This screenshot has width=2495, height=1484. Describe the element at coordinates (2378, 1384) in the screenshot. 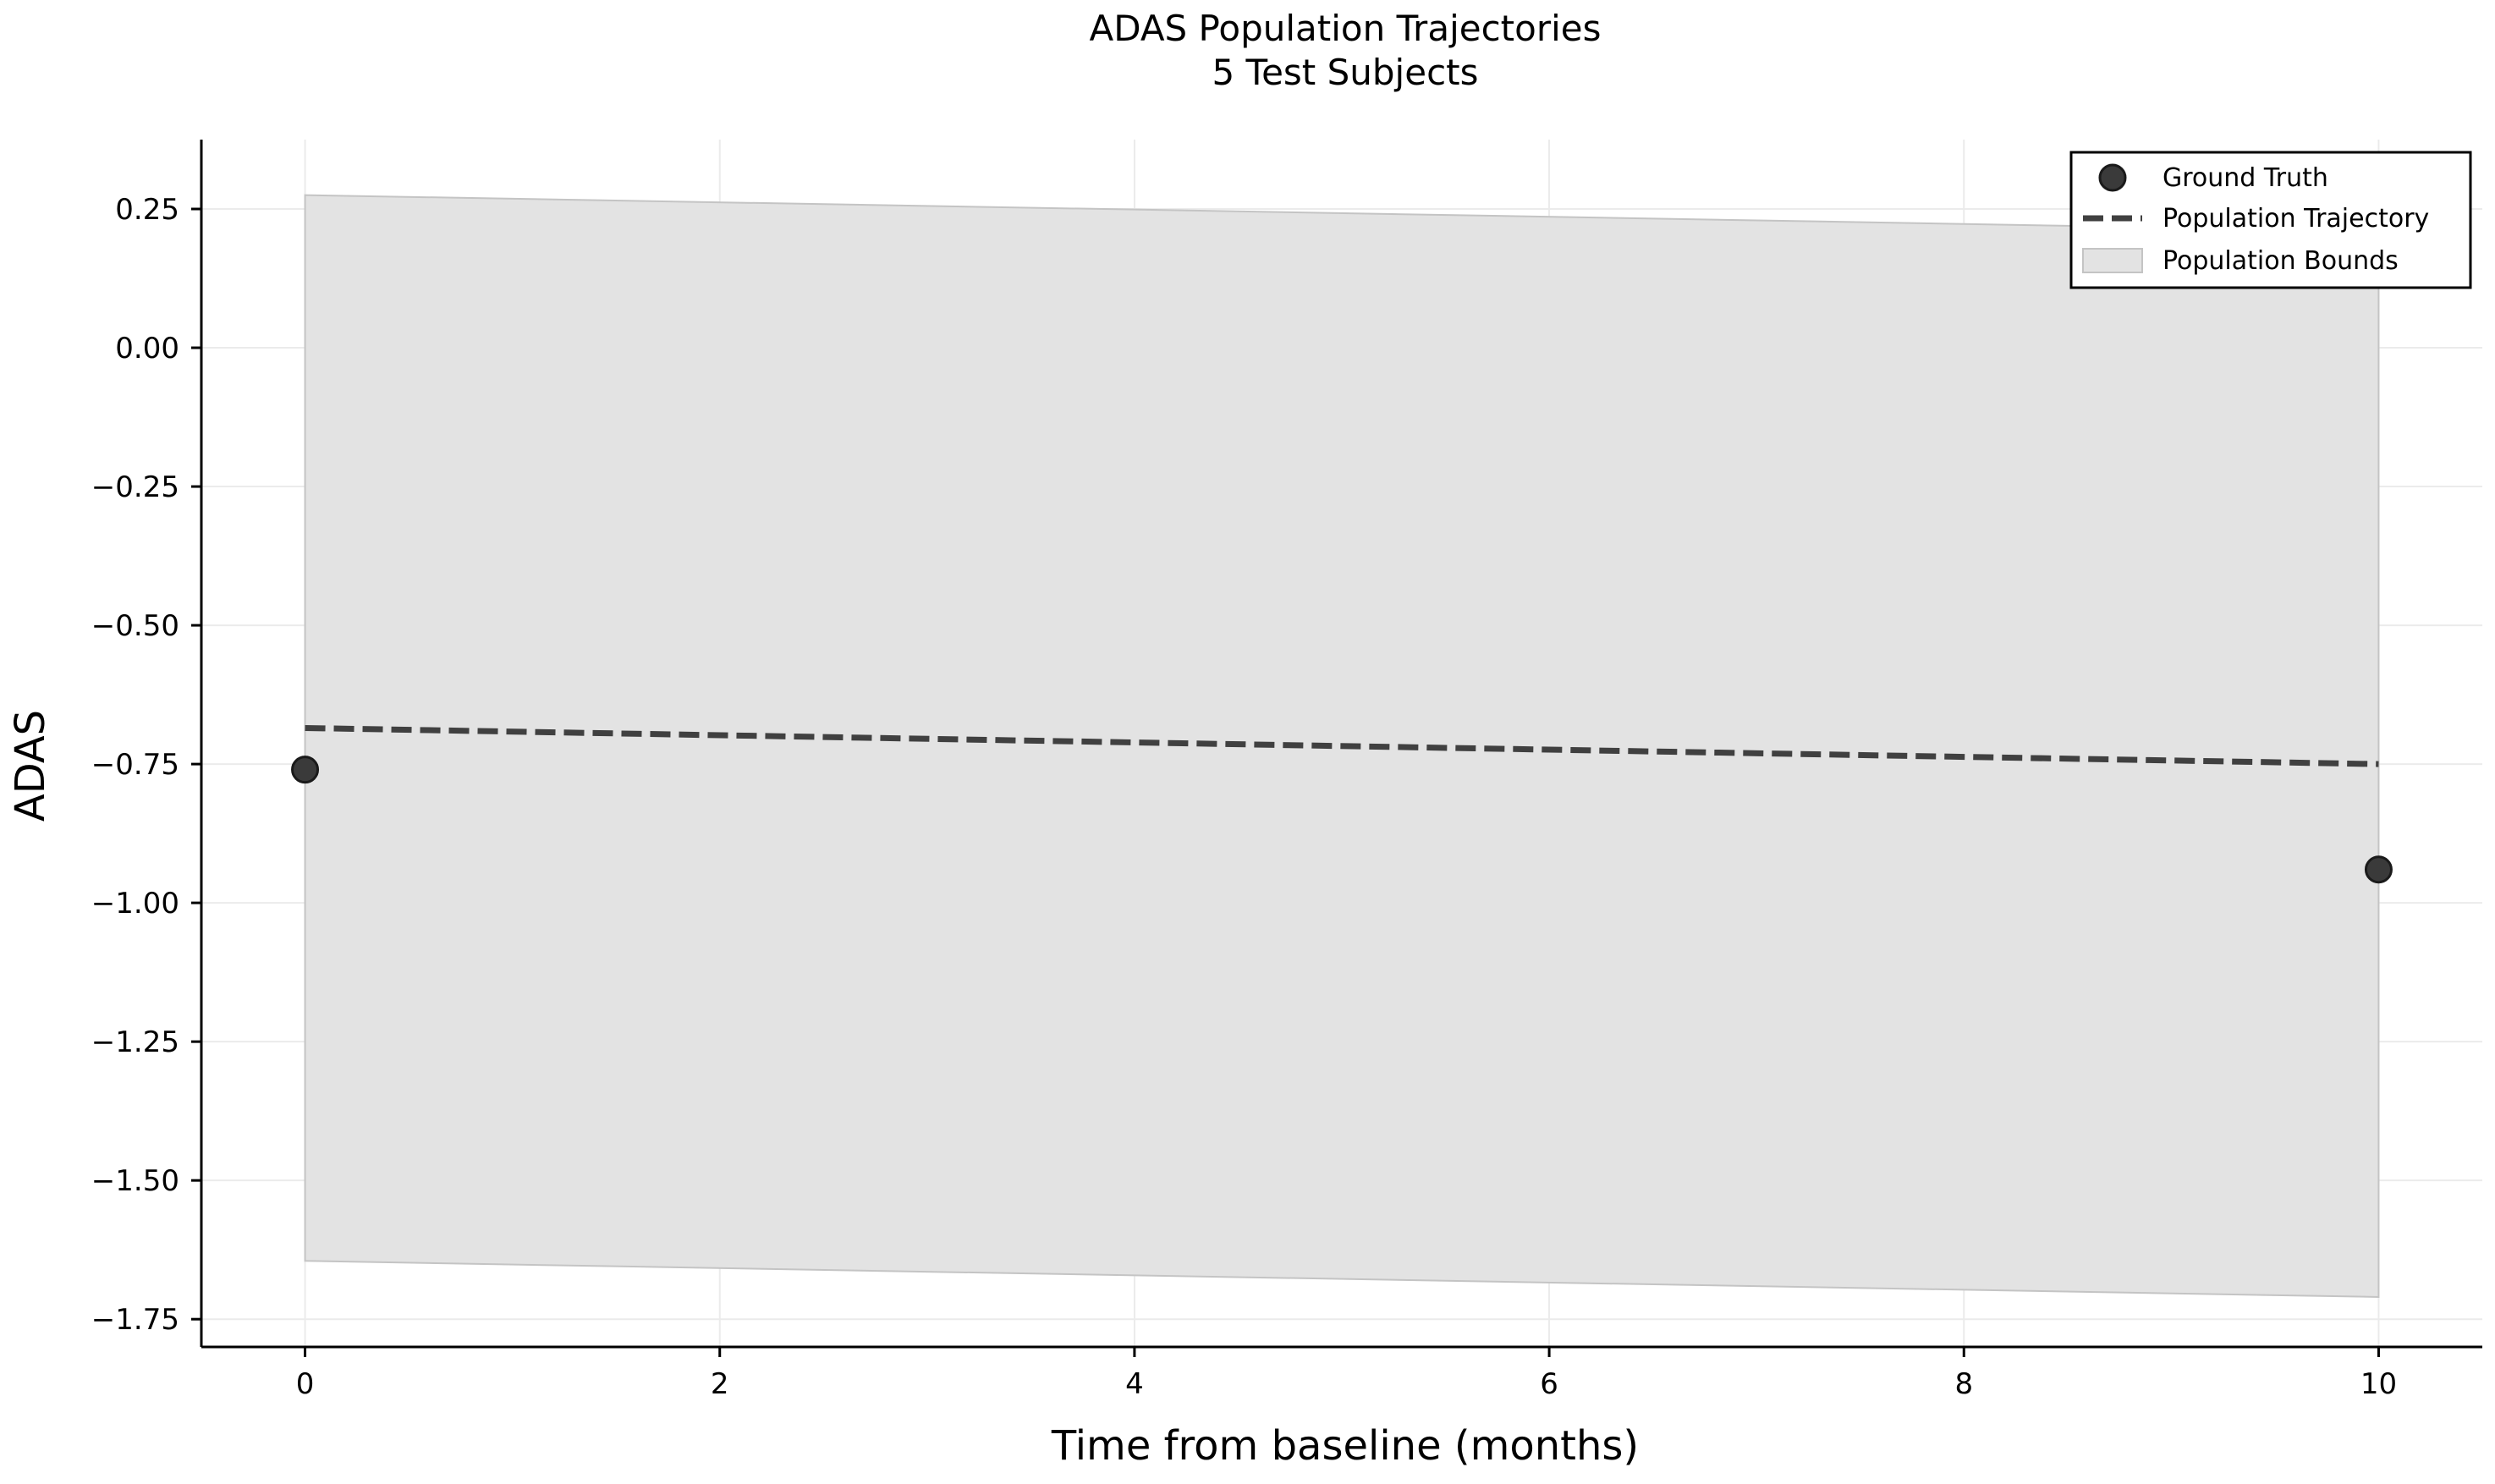

I see `x-tick-label: 10` at that location.